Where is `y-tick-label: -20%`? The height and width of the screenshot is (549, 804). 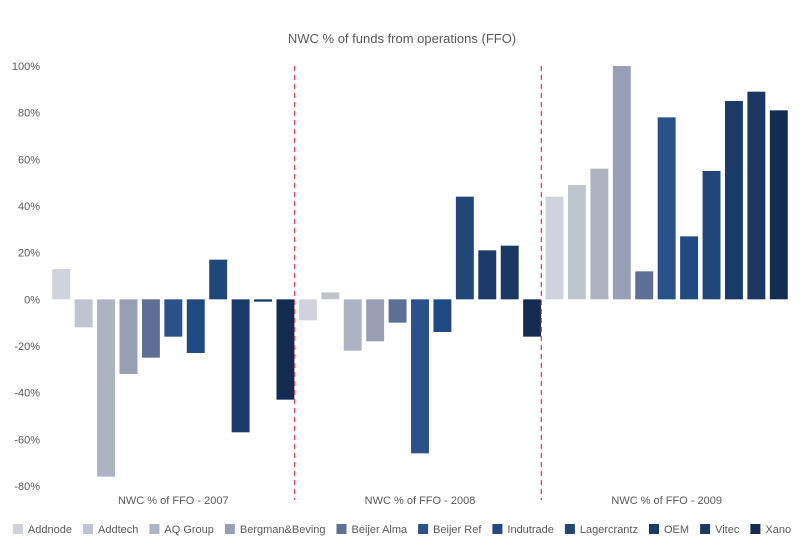
y-tick-label: -20% is located at coordinates (27, 347).